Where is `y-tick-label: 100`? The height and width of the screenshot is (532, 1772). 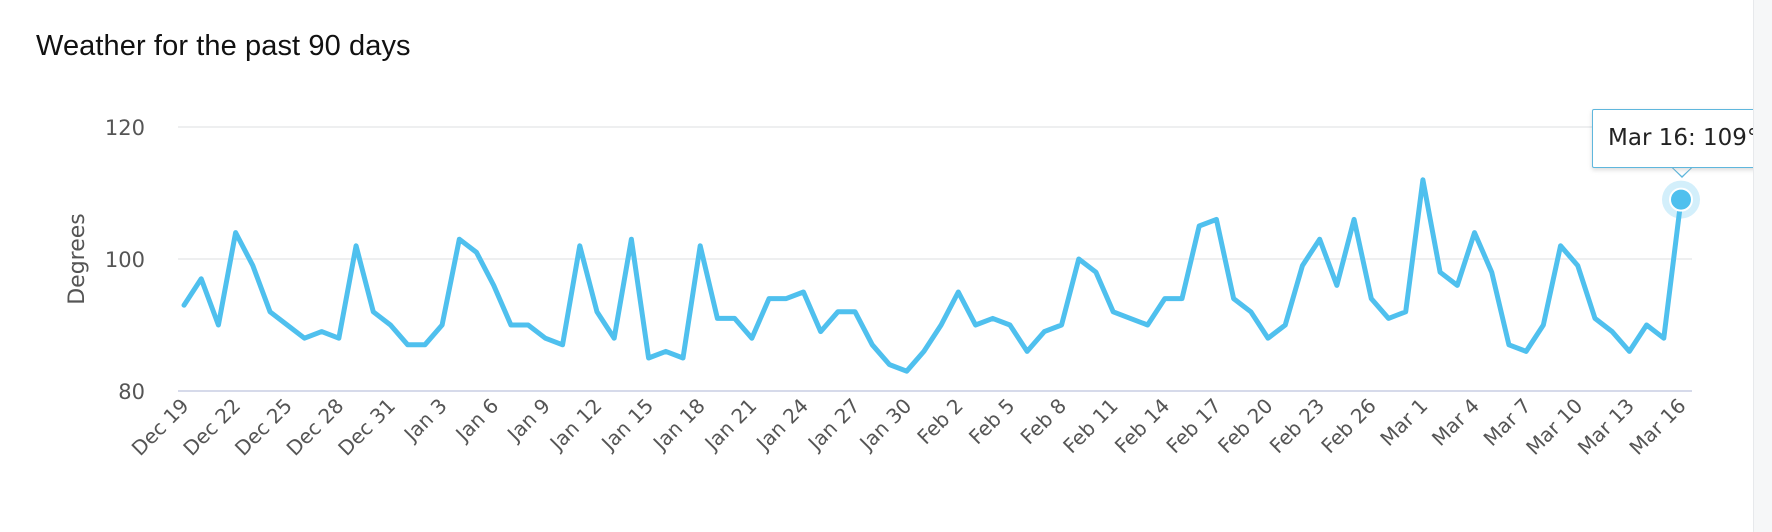
y-tick-label: 100 is located at coordinates (125, 260).